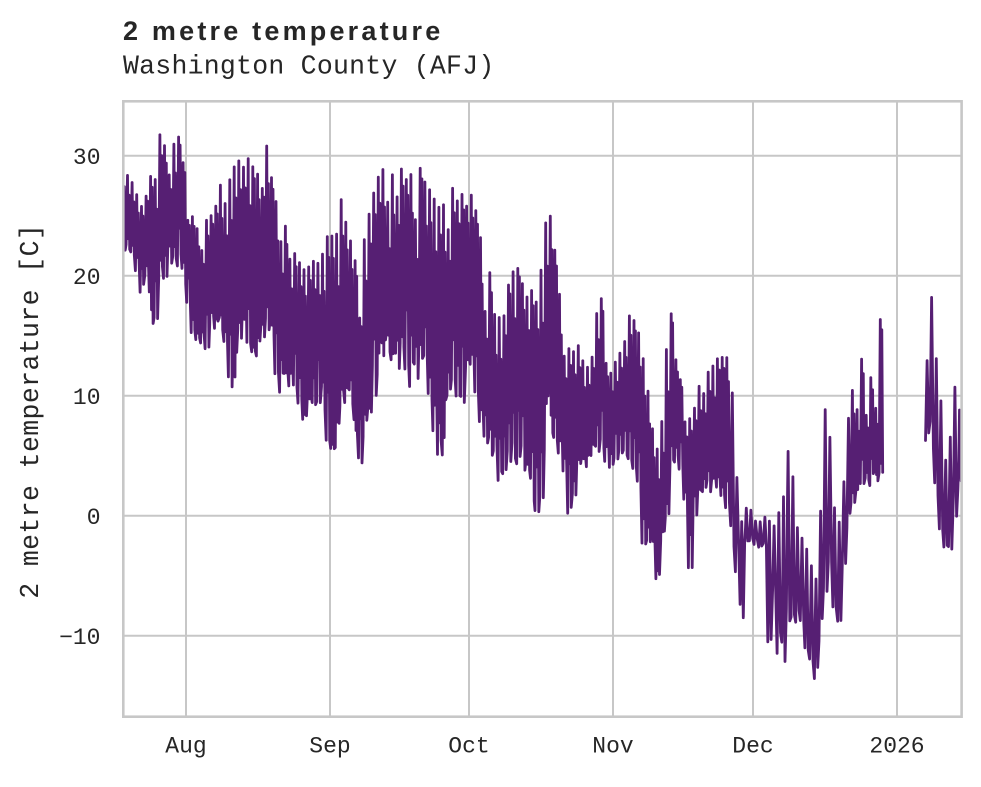 This screenshot has width=981, height=787. Describe the element at coordinates (185, 747) in the screenshot. I see `svg-text: Aug` at that location.